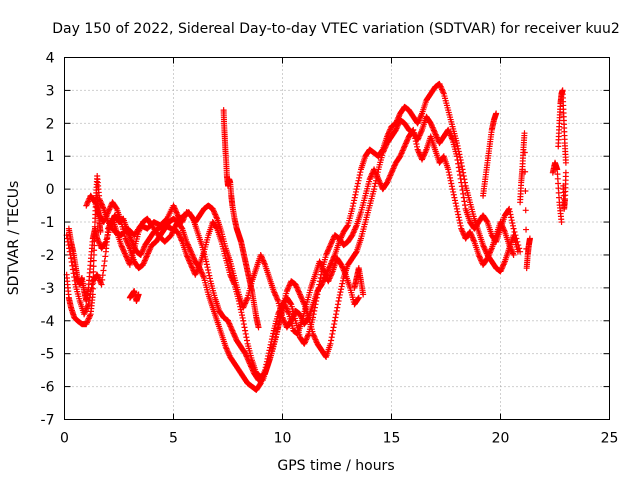 The width and height of the screenshot is (640, 480). Describe the element at coordinates (610, 439) in the screenshot. I see `x-tick-label: 25` at that location.